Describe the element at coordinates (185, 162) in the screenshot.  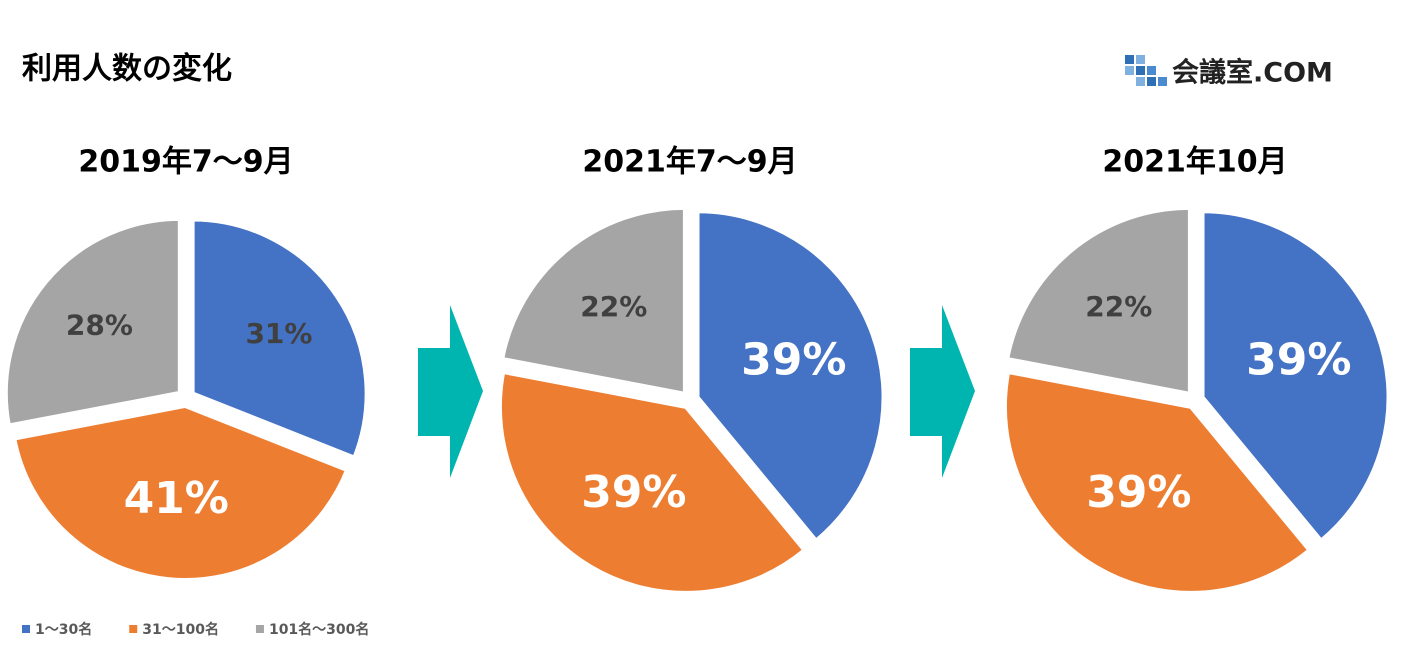
I see `chart-title: 2019年7〜9月` at that location.